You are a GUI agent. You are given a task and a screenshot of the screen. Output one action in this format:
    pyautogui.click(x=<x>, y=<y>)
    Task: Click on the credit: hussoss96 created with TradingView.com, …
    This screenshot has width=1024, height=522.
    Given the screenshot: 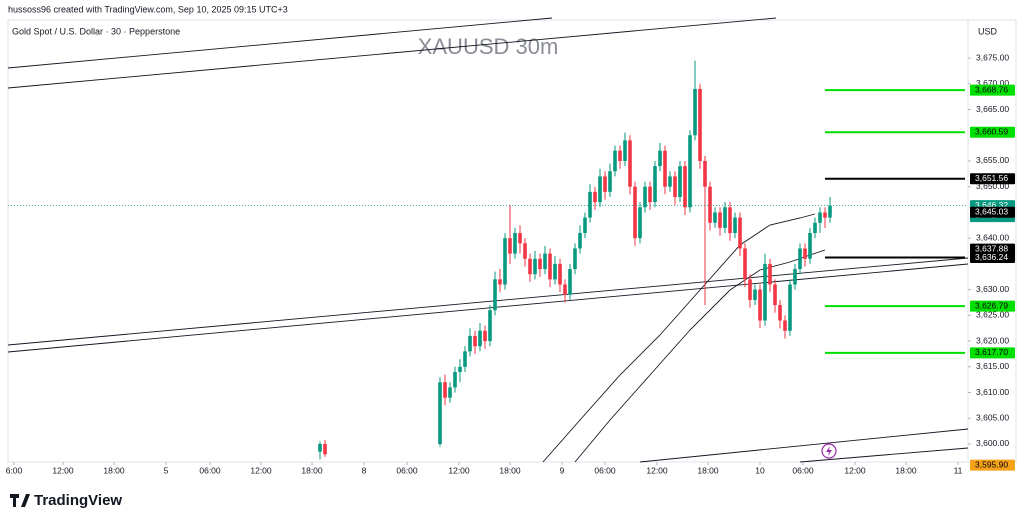 What is the action you would take?
    pyautogui.click(x=148, y=9)
    